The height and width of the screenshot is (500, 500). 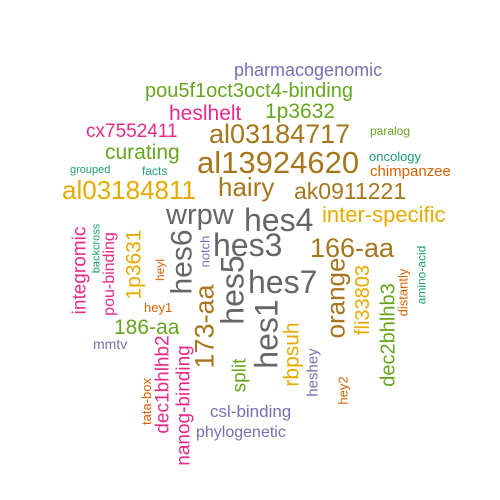 I want to click on word: hes1, so click(x=266, y=334).